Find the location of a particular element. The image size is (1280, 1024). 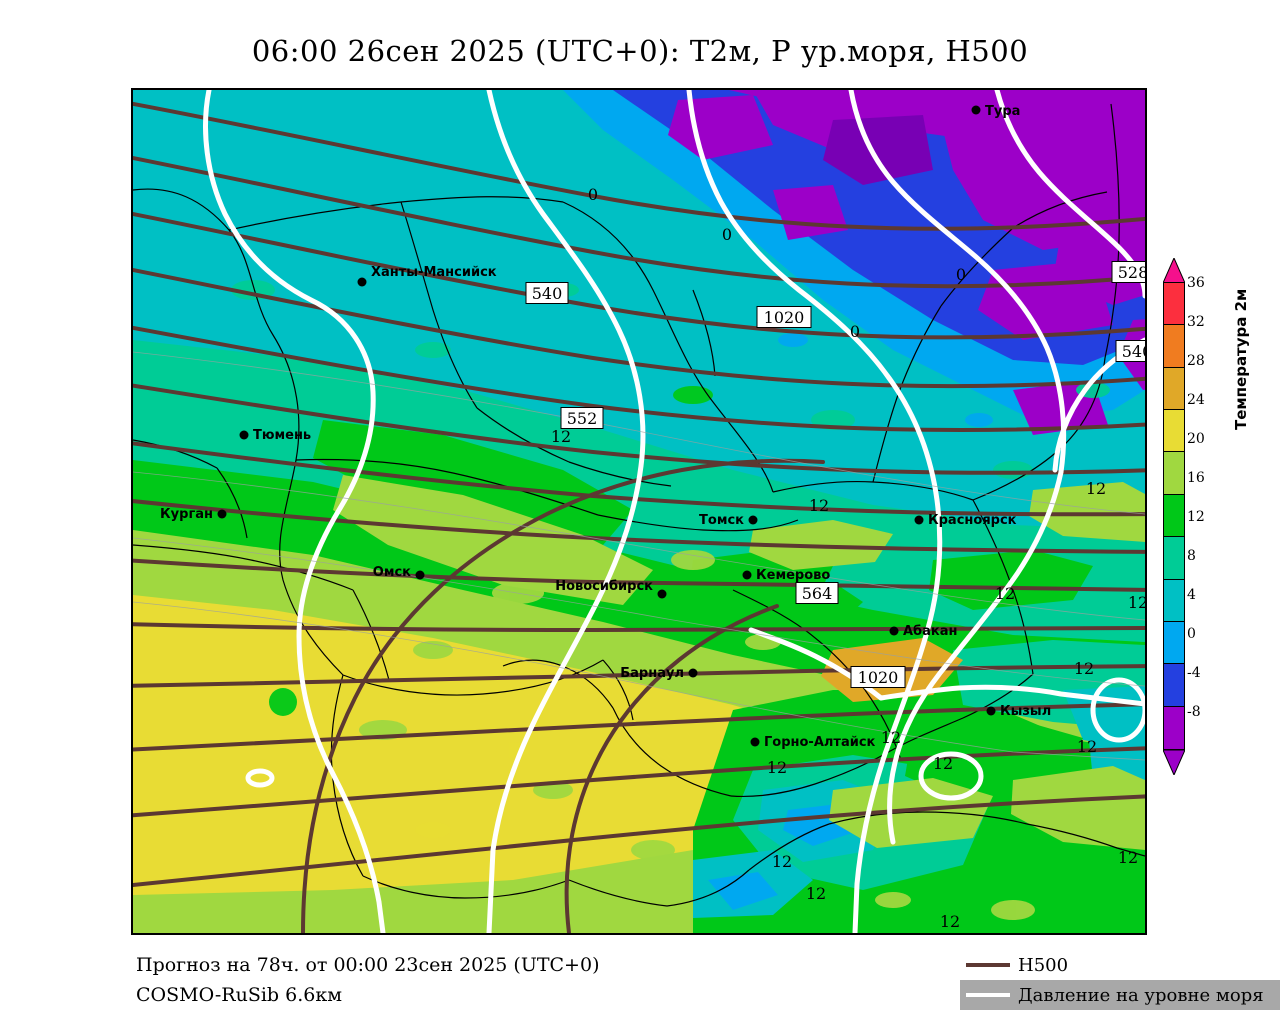

colorbar-tick: 24 is located at coordinates (1196, 400).